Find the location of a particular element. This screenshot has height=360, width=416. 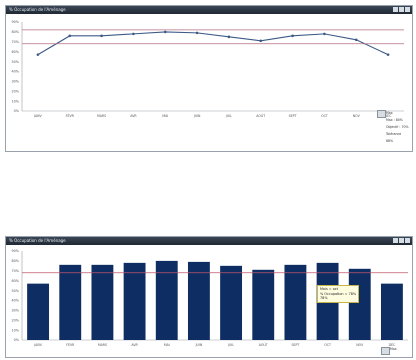

line-chart-title: % Occupation de l'Aménage is located at coordinates (37, 9).